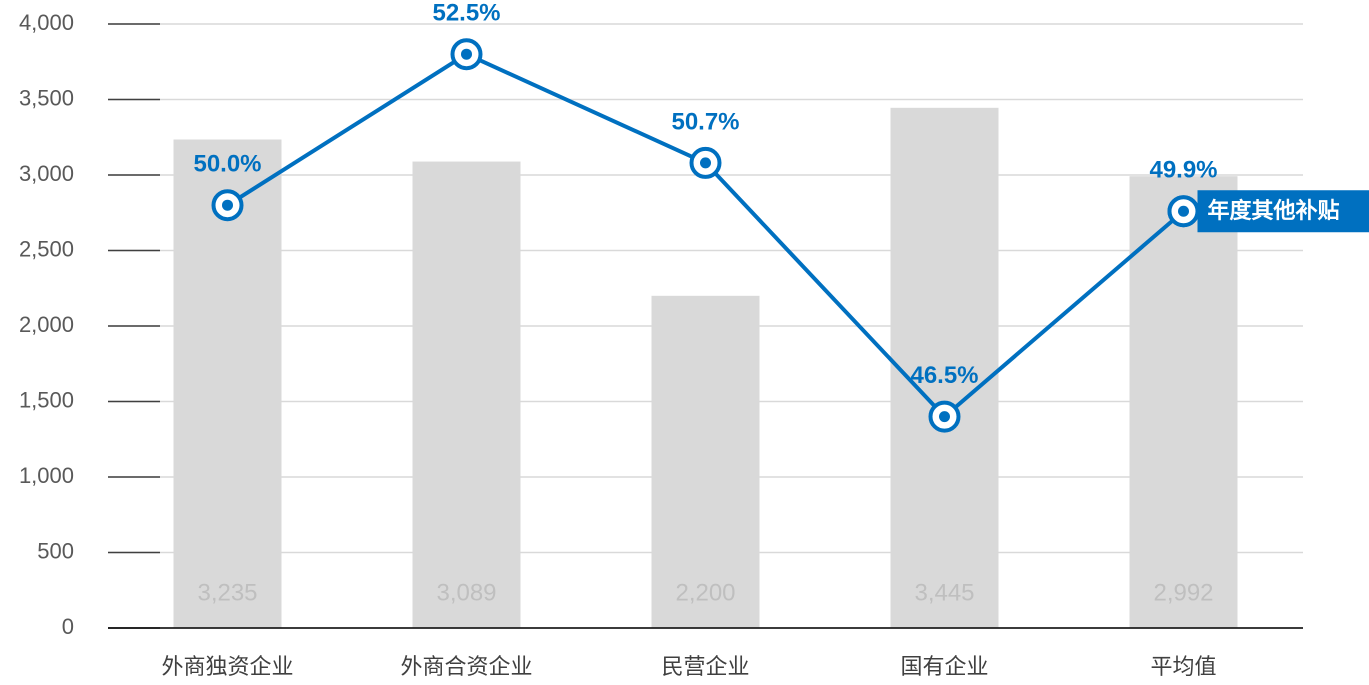  I want to click on y-tick-label: 3,000, so click(46, 173).